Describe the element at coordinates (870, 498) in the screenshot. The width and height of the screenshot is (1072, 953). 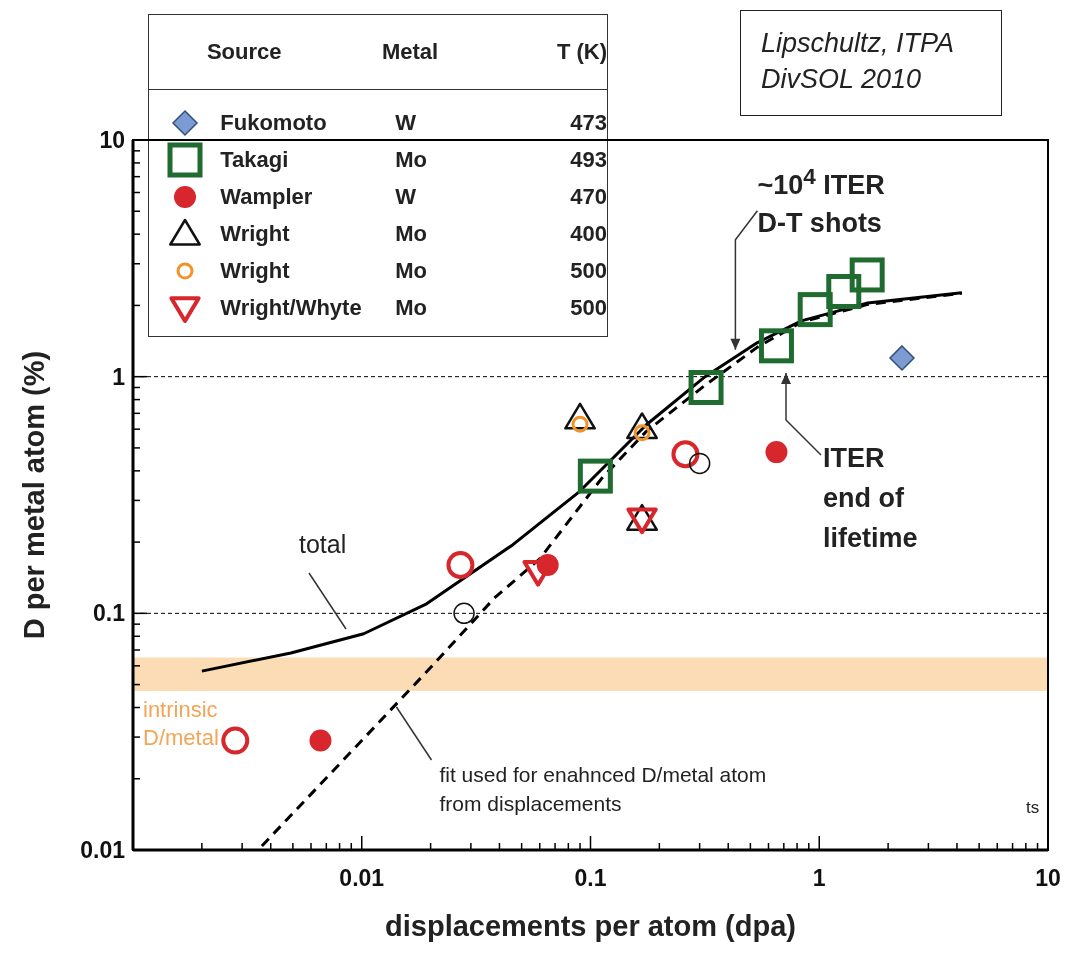
I see `annotation: ITER end of lifetime` at that location.